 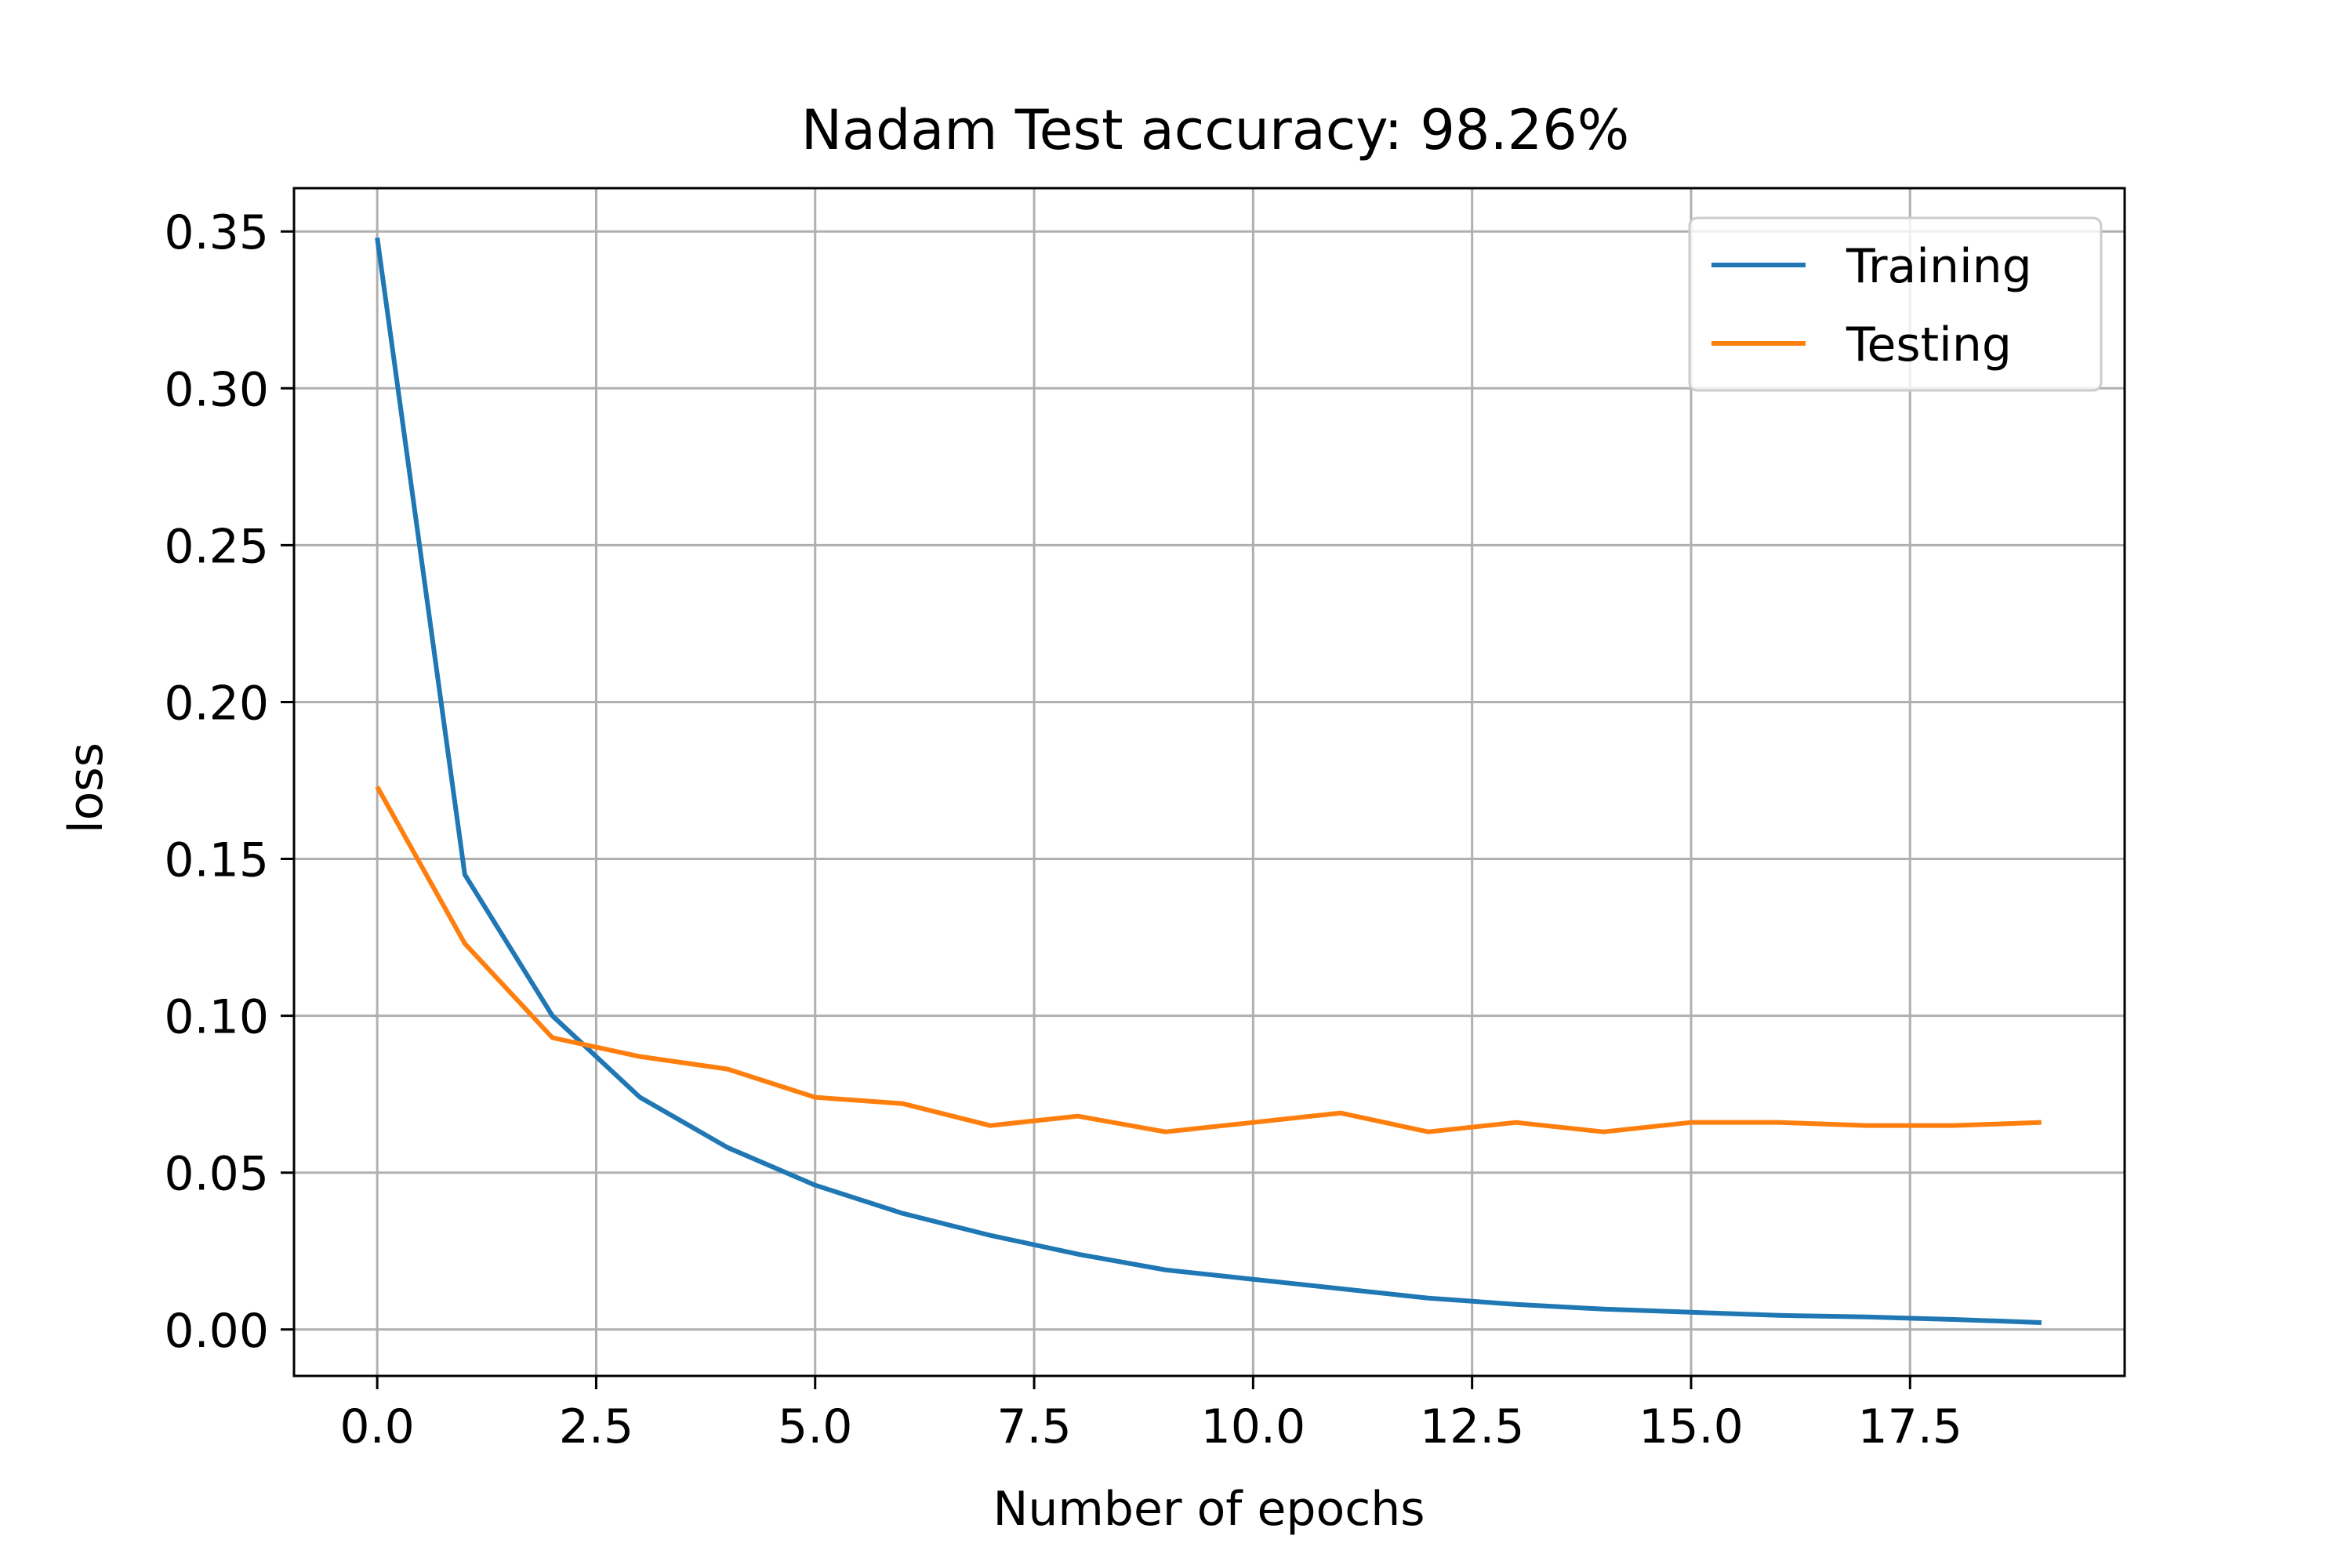 I want to click on y-tick-label: 0.30, so click(x=216, y=389).